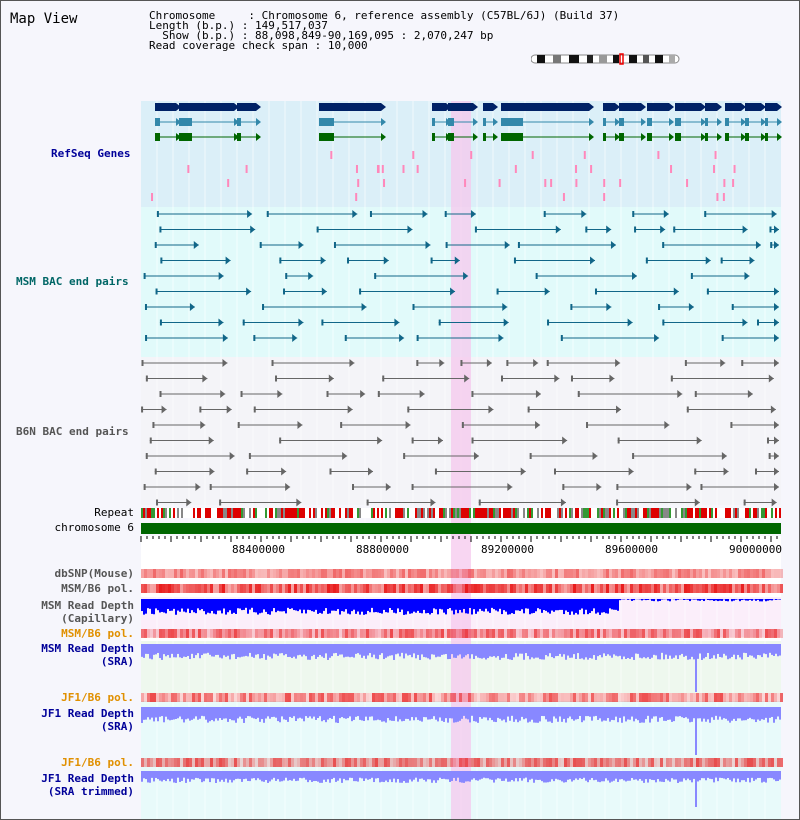 The height and width of the screenshot is (820, 800). I want to click on gene-strand-arrow, so click(643, 107).